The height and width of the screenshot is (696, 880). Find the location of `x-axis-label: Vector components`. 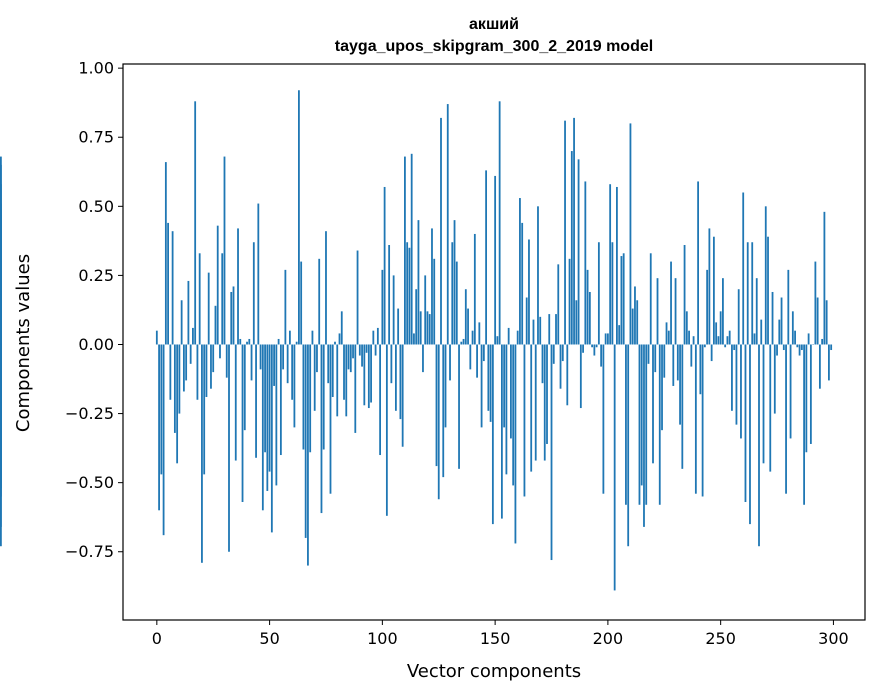

x-axis-label: Vector components is located at coordinates (494, 671).